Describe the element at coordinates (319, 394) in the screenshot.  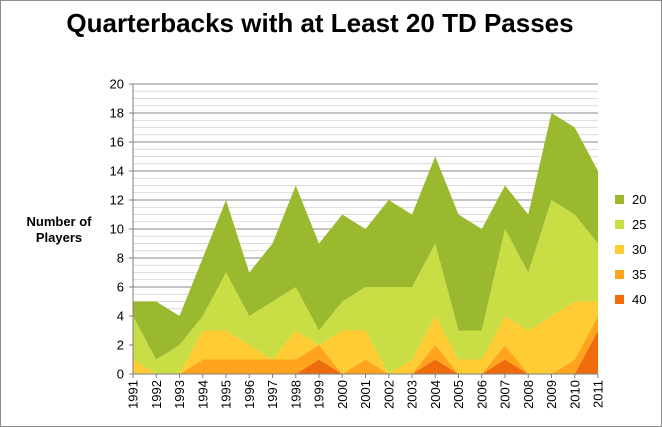
I see `x-tick-label: 1999` at that location.